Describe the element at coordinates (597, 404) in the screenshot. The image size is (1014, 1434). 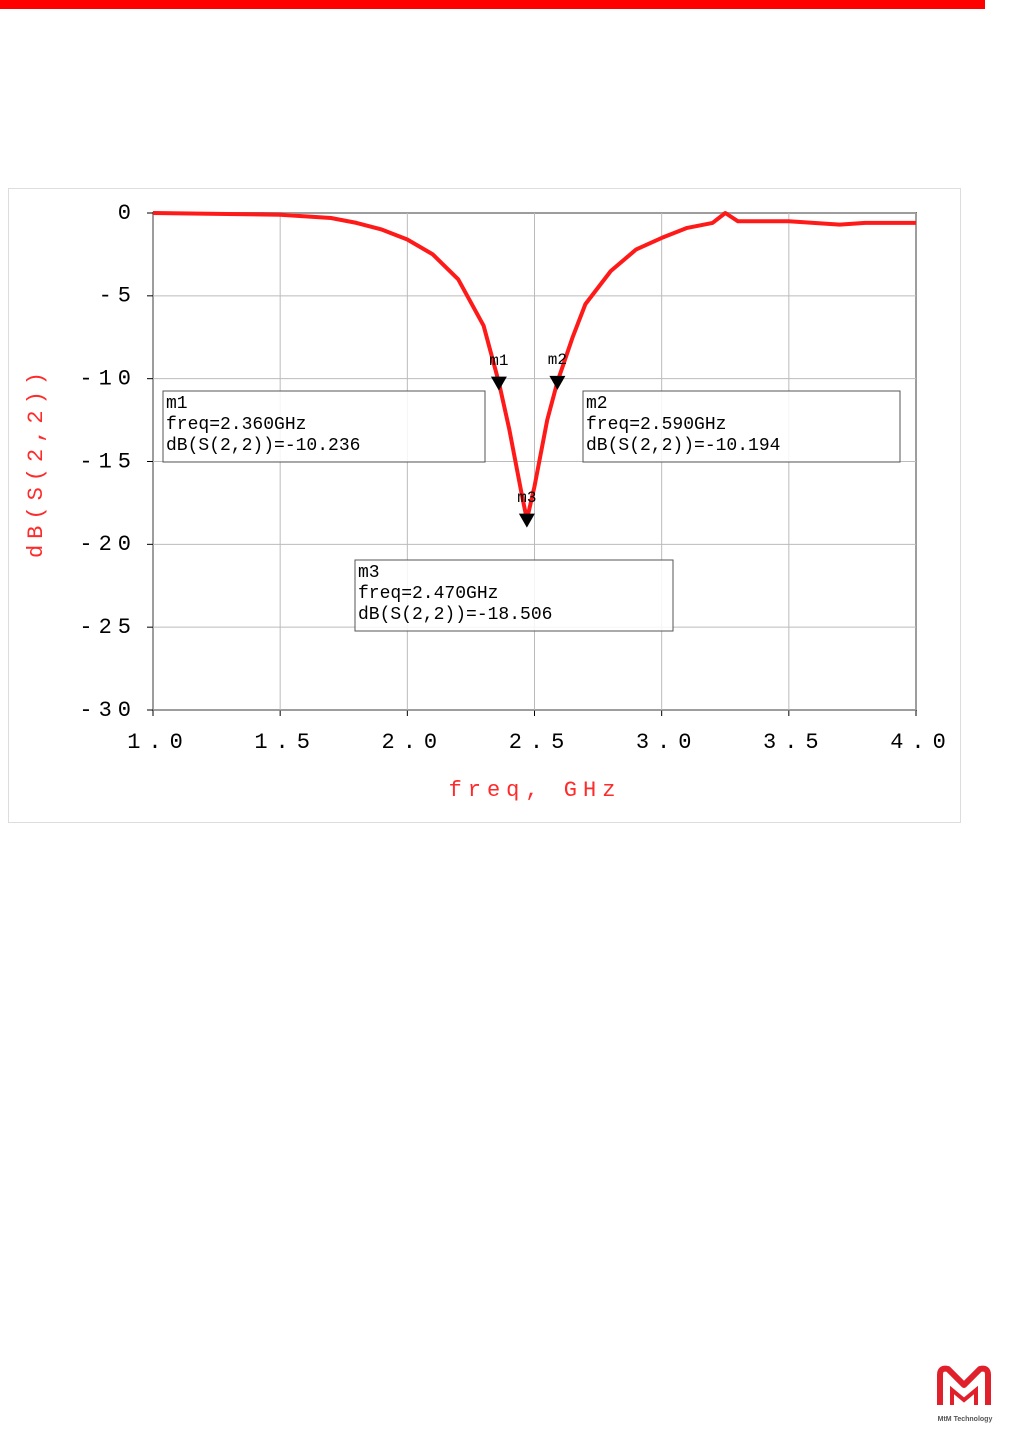
I see `marker-readout-line: m2` at that location.